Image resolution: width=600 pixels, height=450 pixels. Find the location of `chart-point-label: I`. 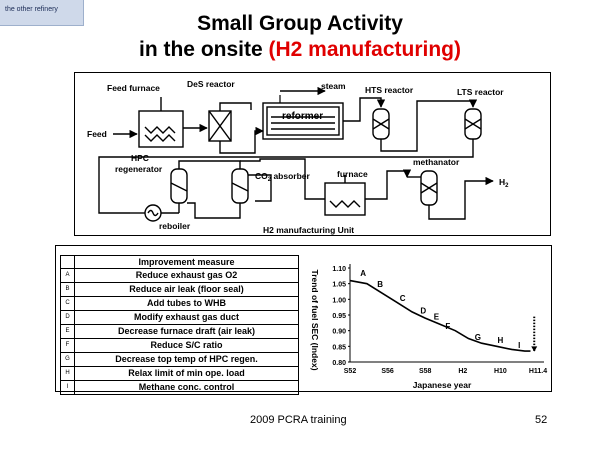

chart-point-label: I is located at coordinates (519, 345).